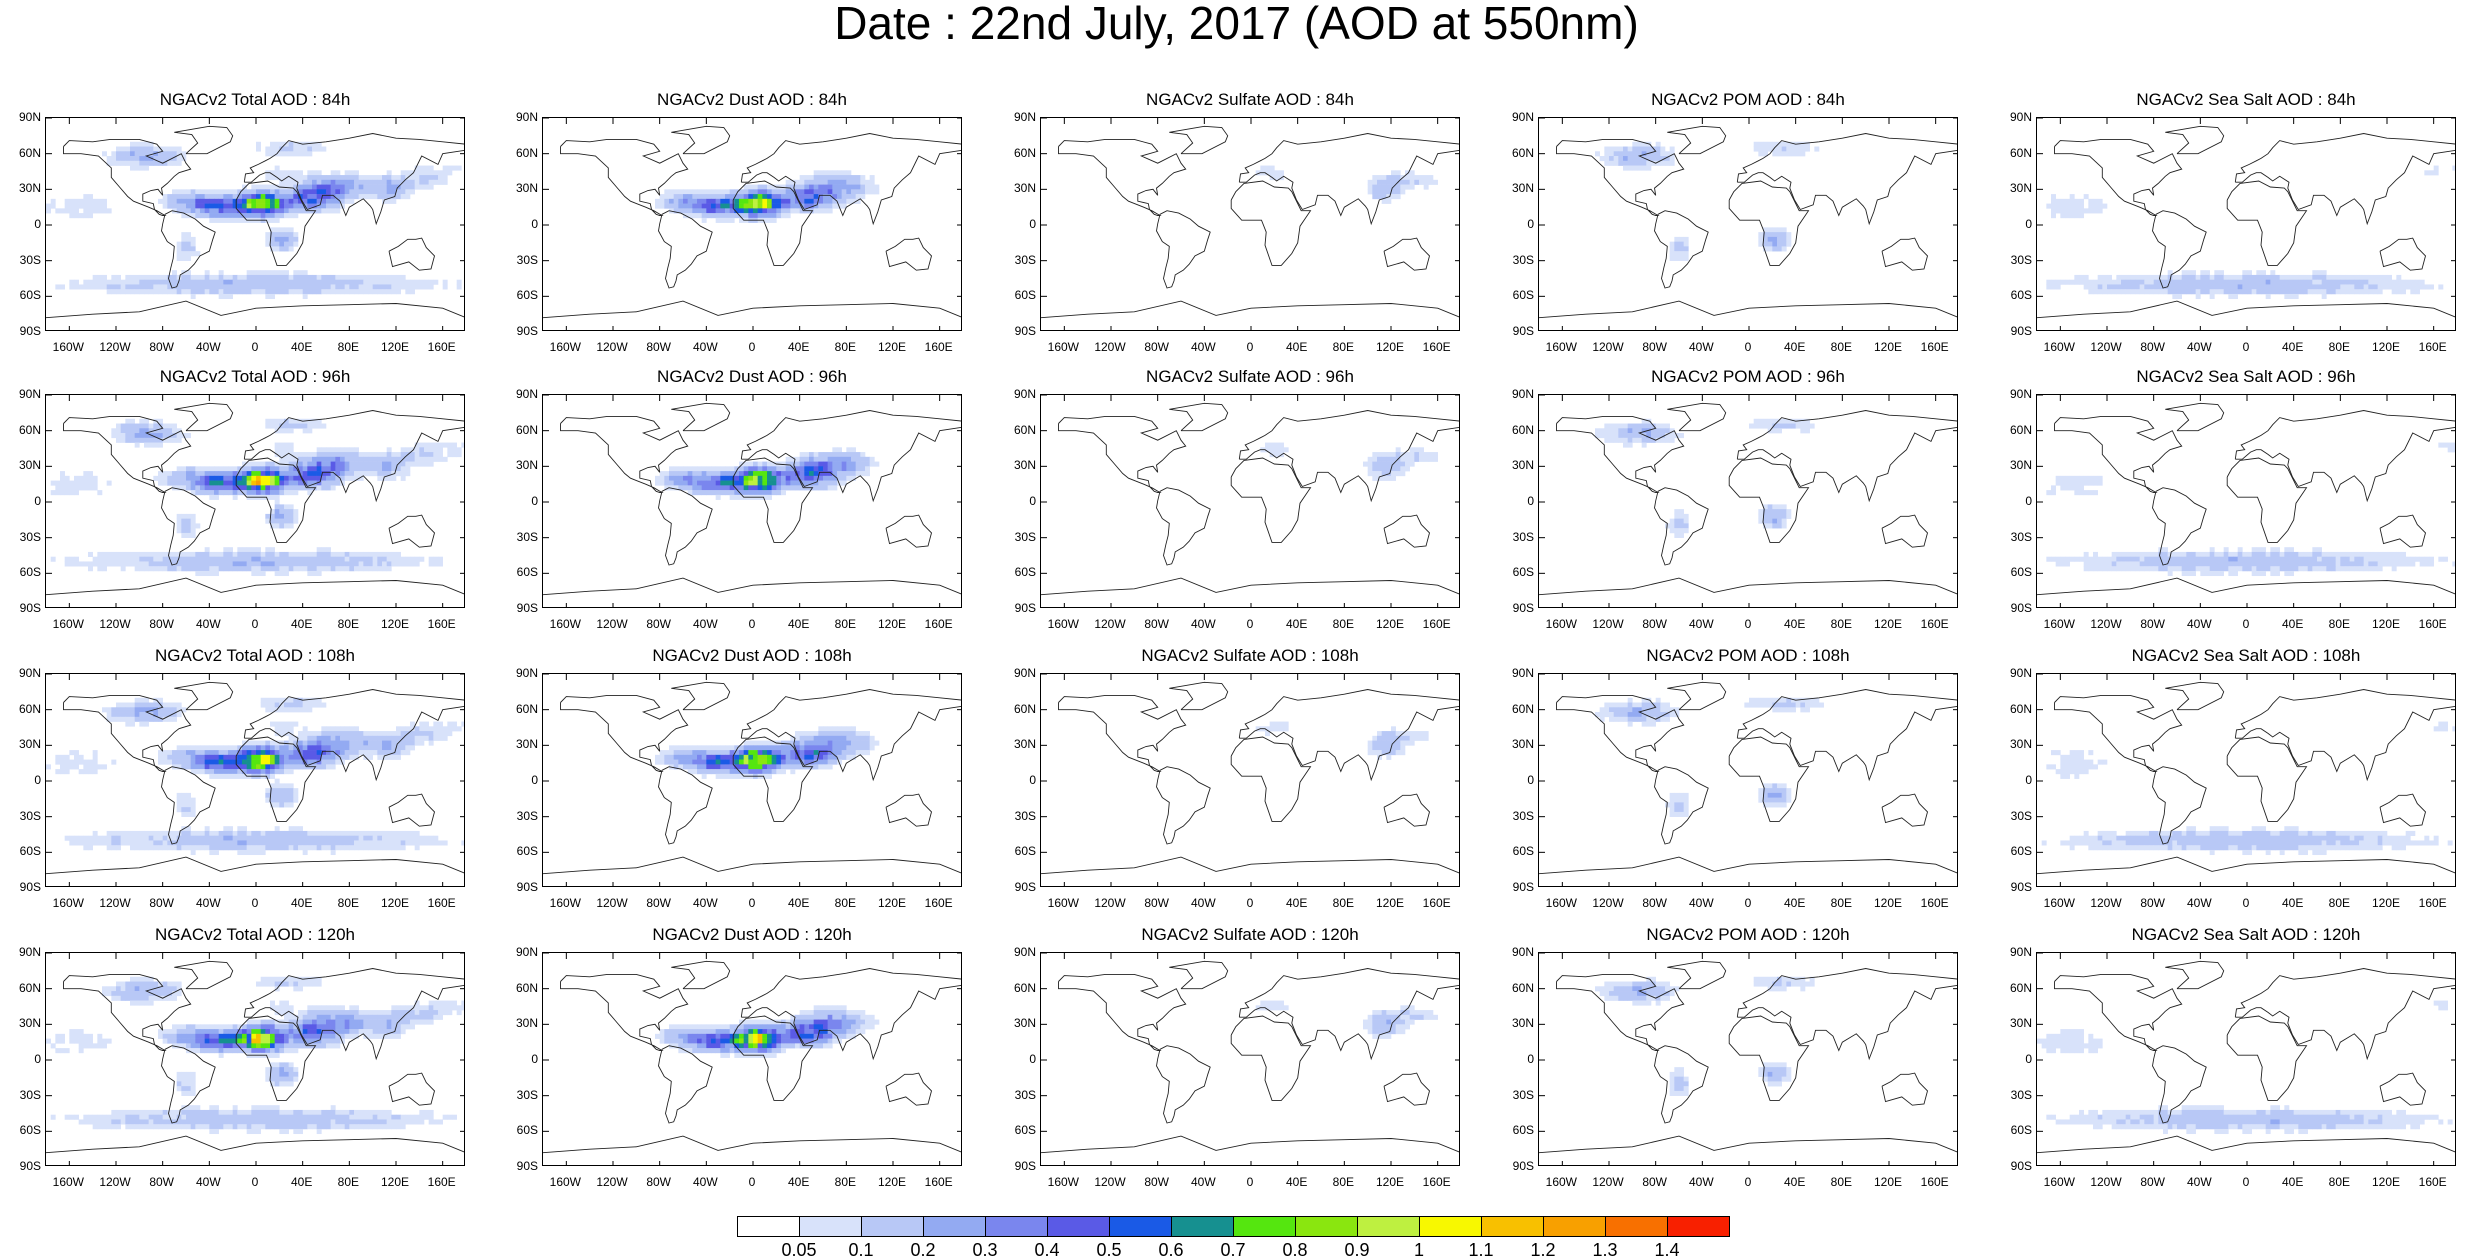 The width and height of the screenshot is (2473, 1260). I want to click on lon-label: 80E, so click(845, 347).